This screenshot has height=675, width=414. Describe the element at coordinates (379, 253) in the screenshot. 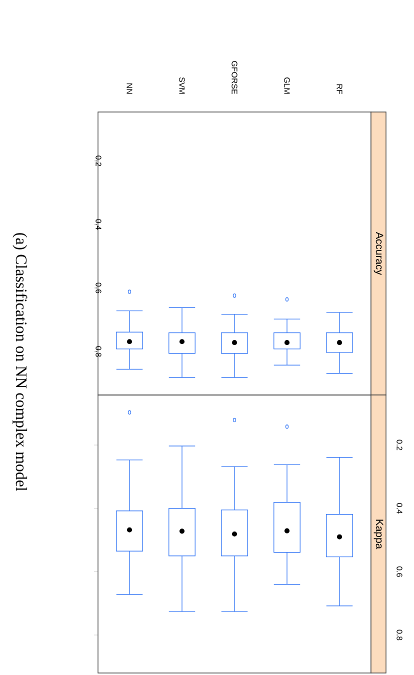

I see `text: Accuracy` at that location.